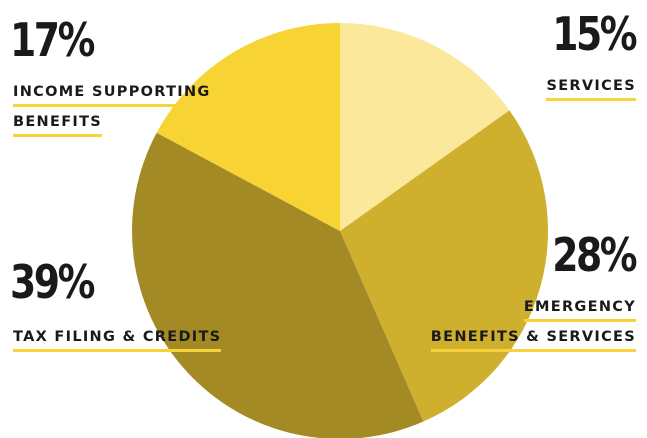 The width and height of the screenshot is (647, 438). Describe the element at coordinates (579, 310) in the screenshot. I see `emergency-label-line1: EMERGENCY` at that location.